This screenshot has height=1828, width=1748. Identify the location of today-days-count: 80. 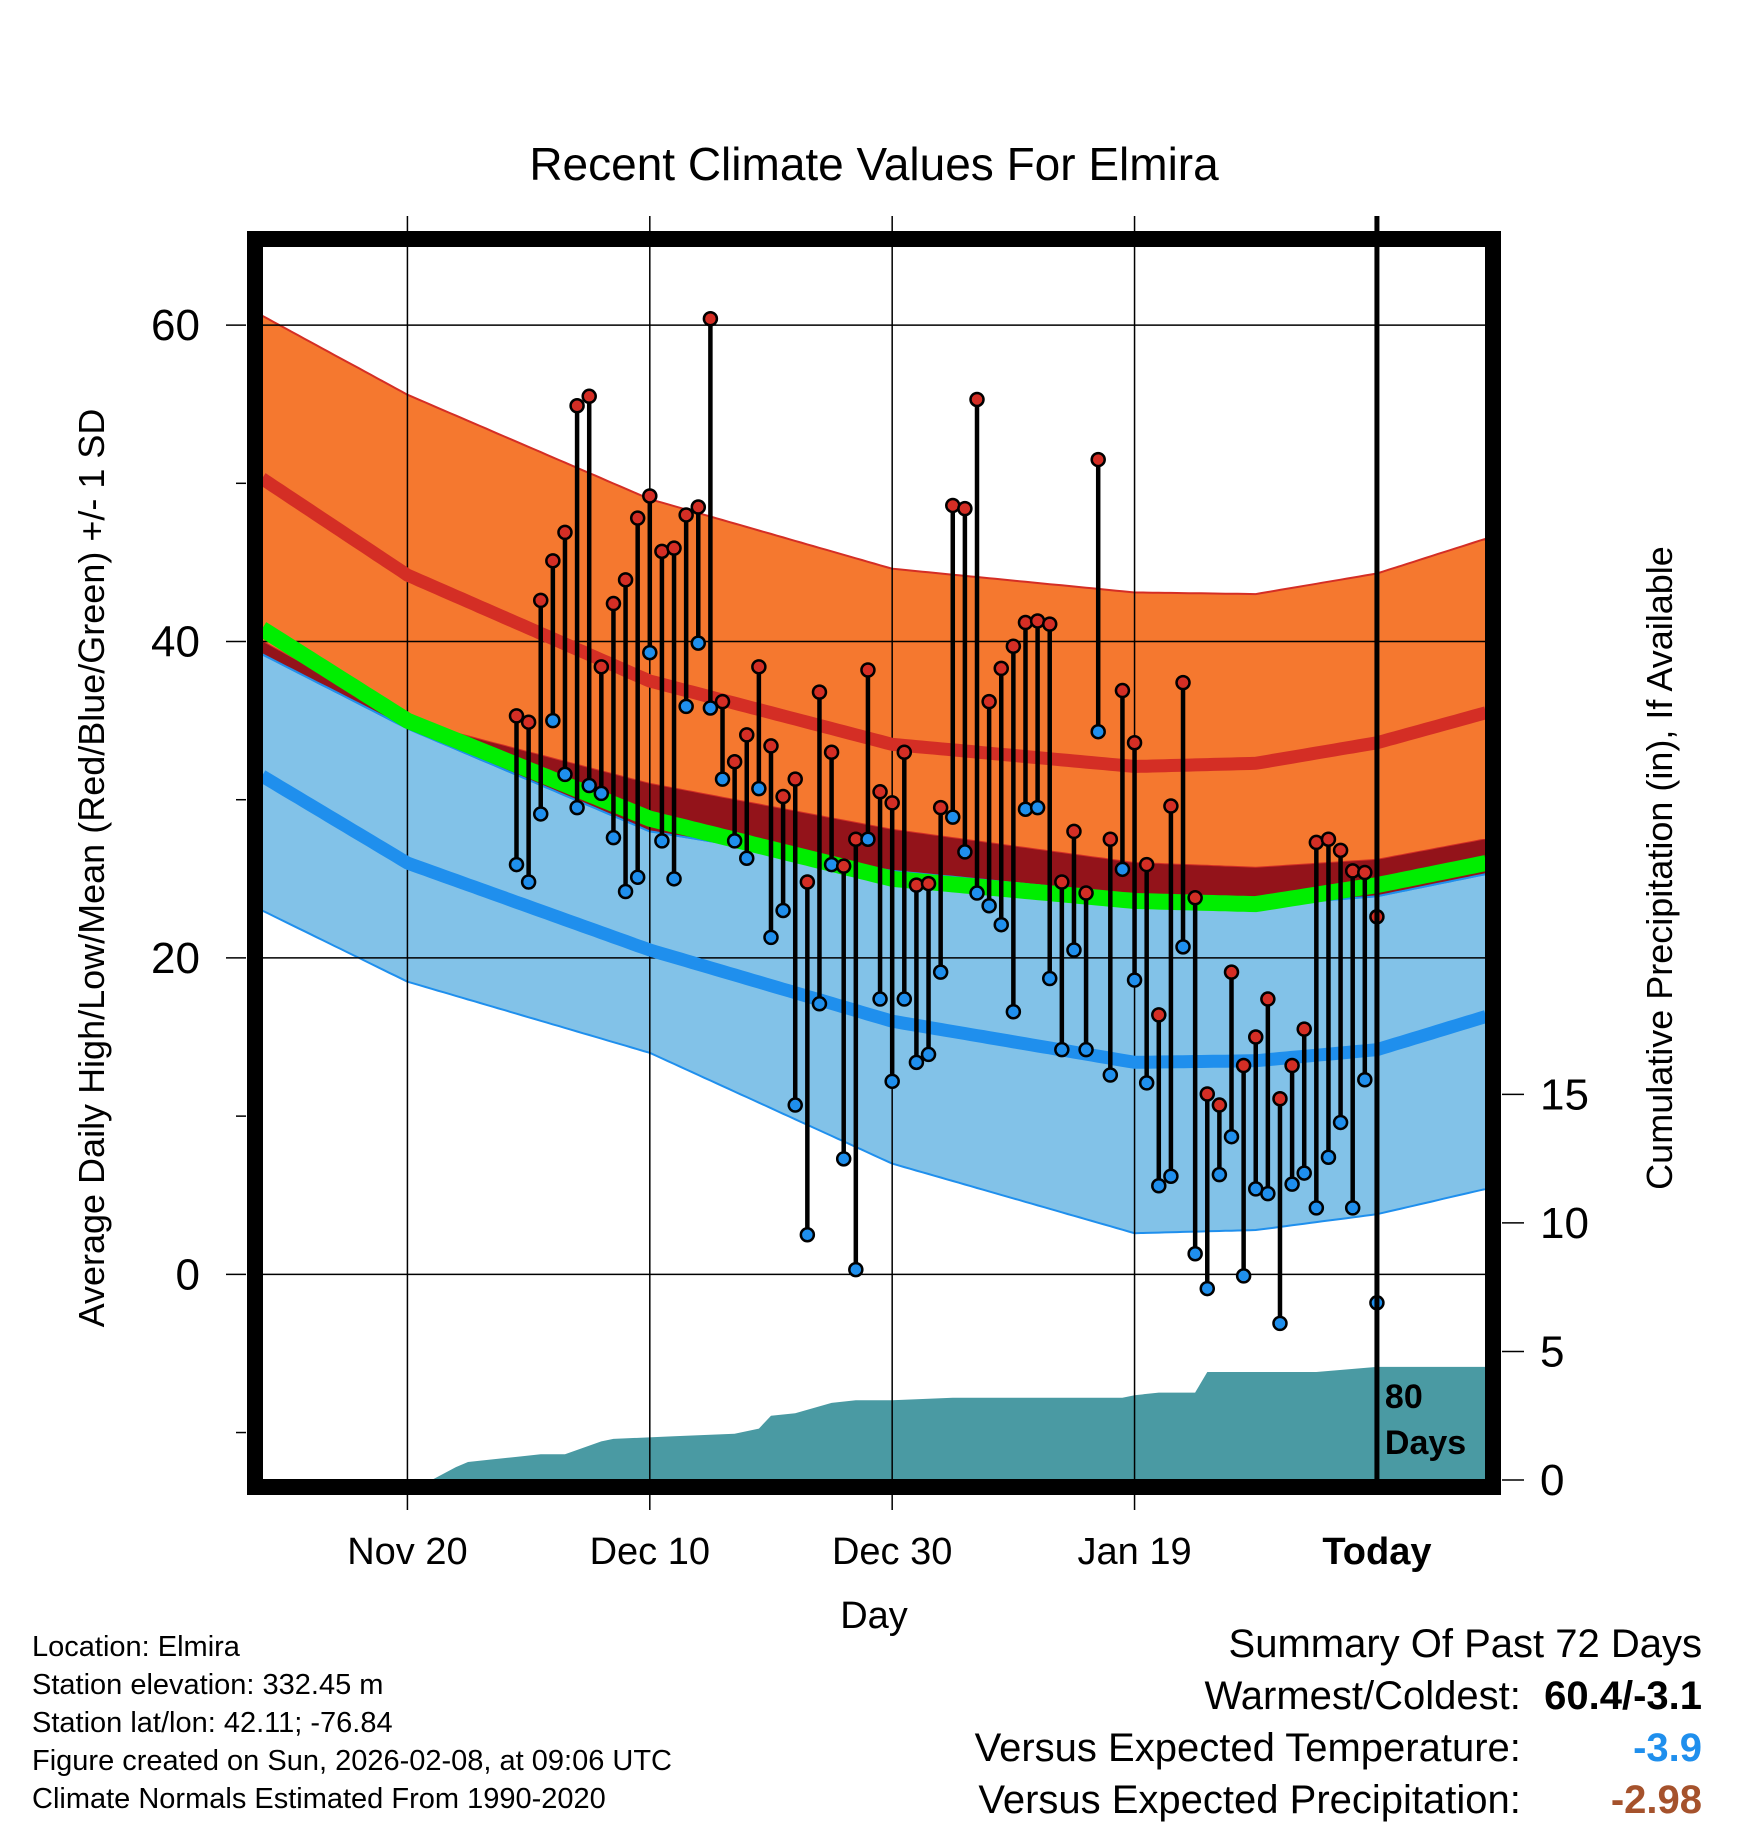
(1404, 1397).